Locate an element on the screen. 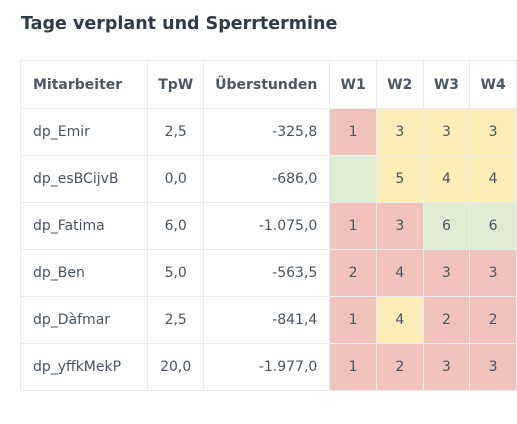 The height and width of the screenshot is (424, 517). overtime-value: -841,4 is located at coordinates (267, 320).